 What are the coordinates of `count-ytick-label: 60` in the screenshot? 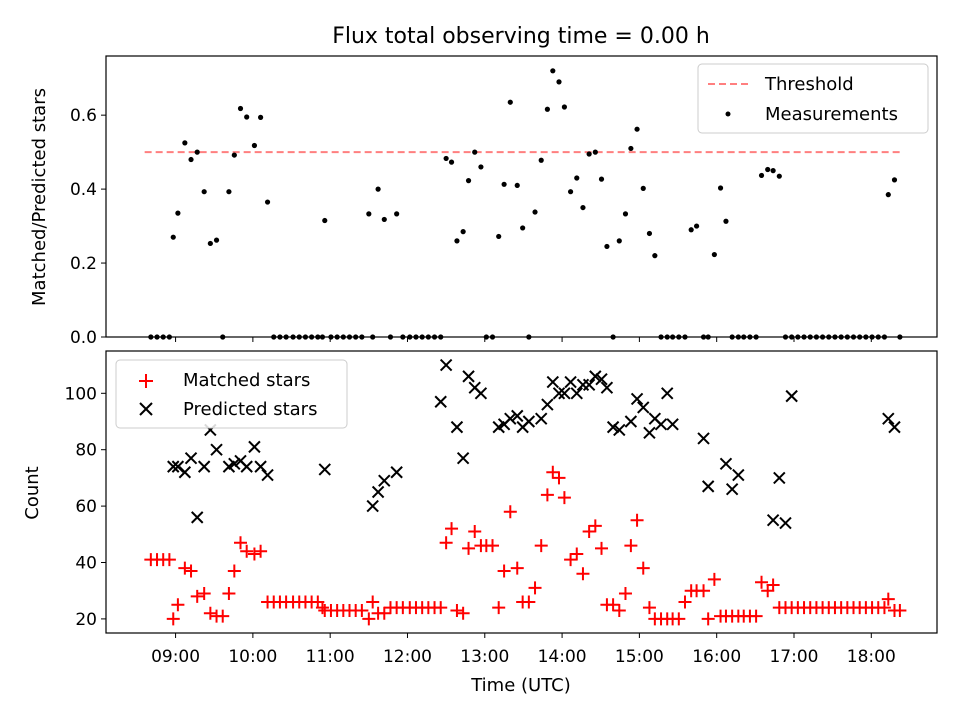 It's located at (86, 507).